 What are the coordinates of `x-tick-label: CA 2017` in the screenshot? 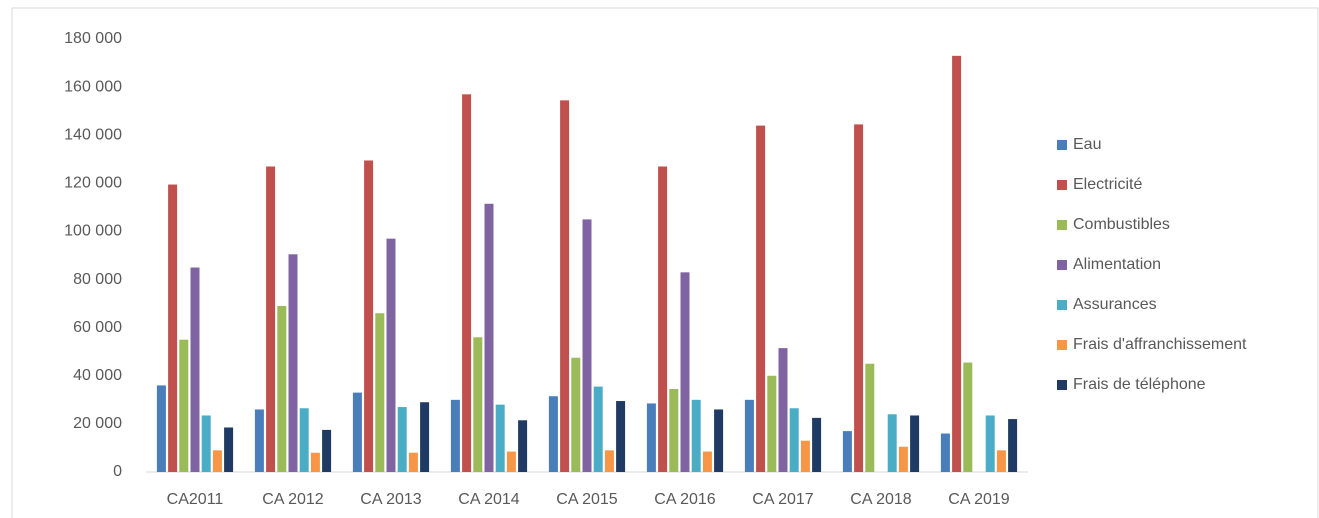 It's located at (782, 499).